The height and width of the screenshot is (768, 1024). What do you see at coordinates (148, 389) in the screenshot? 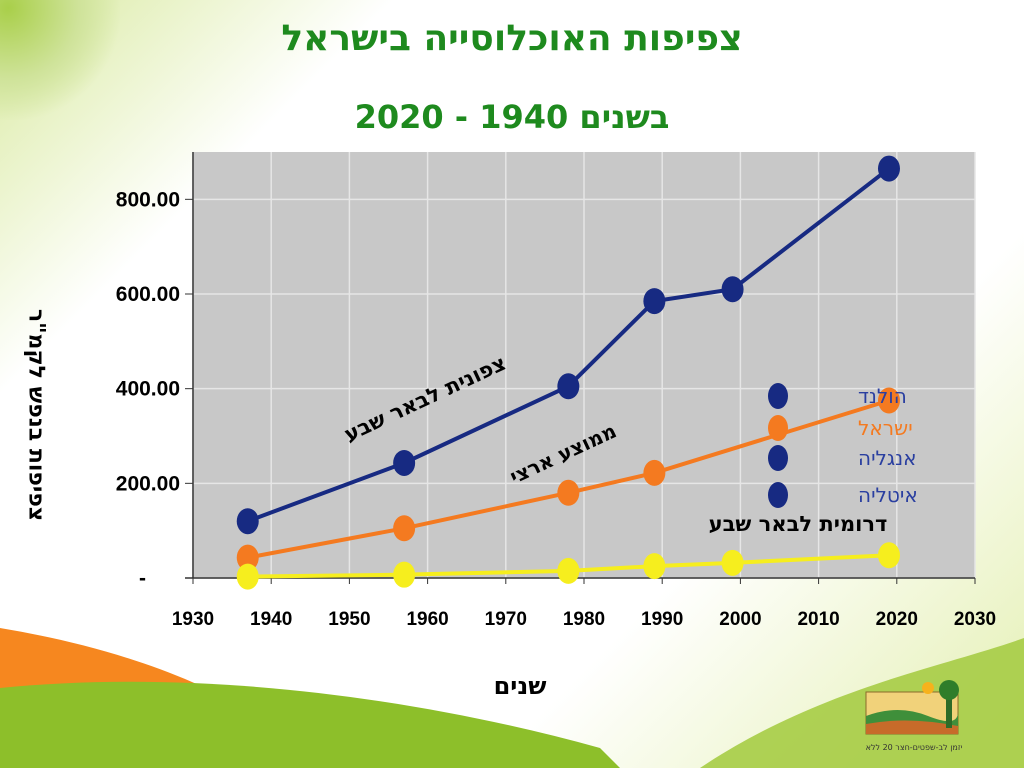
I see `y-tick-label: 400.00` at bounding box center [148, 389].